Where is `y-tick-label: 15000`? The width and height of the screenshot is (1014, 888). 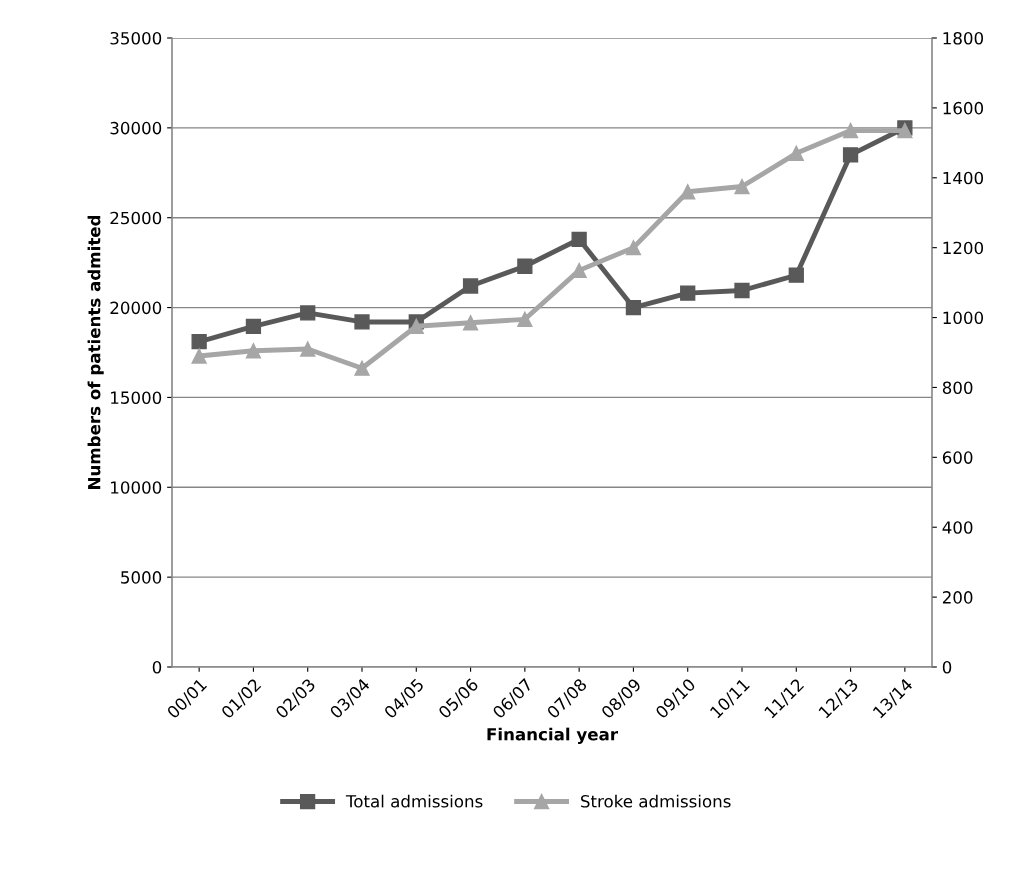
y-tick-label: 15000 is located at coordinates (136, 397).